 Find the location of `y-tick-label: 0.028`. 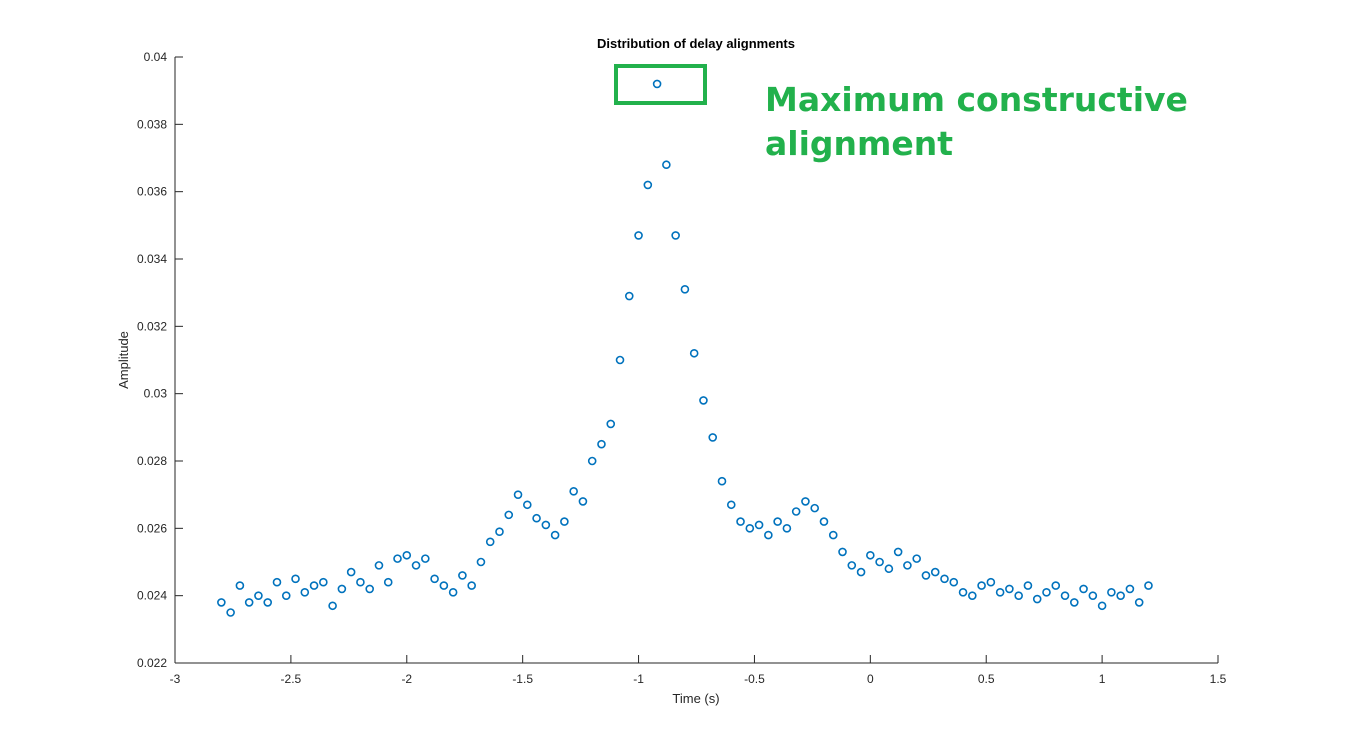

y-tick-label: 0.028 is located at coordinates (152, 461).